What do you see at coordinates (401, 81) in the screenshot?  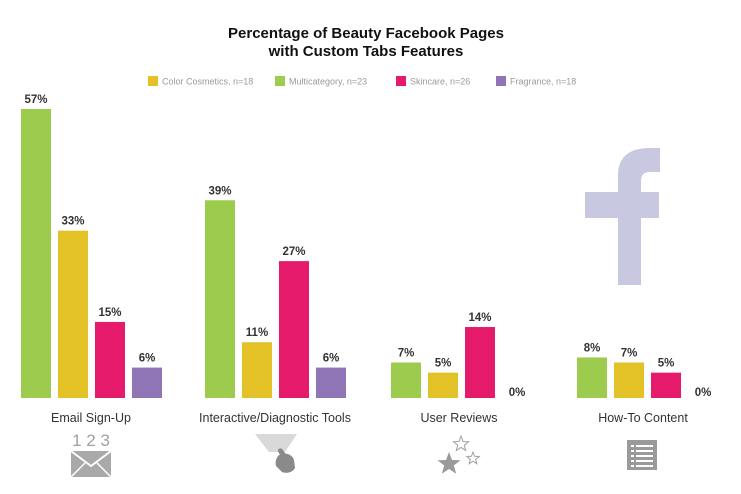 I see `legend-swatch-skincare` at bounding box center [401, 81].